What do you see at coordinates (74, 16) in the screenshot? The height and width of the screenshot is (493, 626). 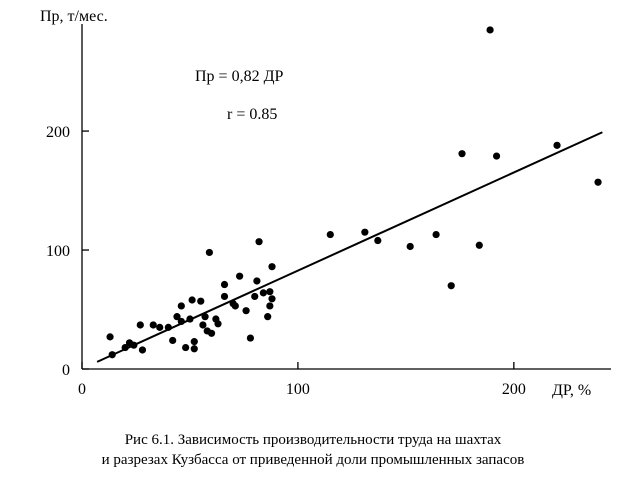 I see `y-axis-title: Пр, т/мес.` at bounding box center [74, 16].